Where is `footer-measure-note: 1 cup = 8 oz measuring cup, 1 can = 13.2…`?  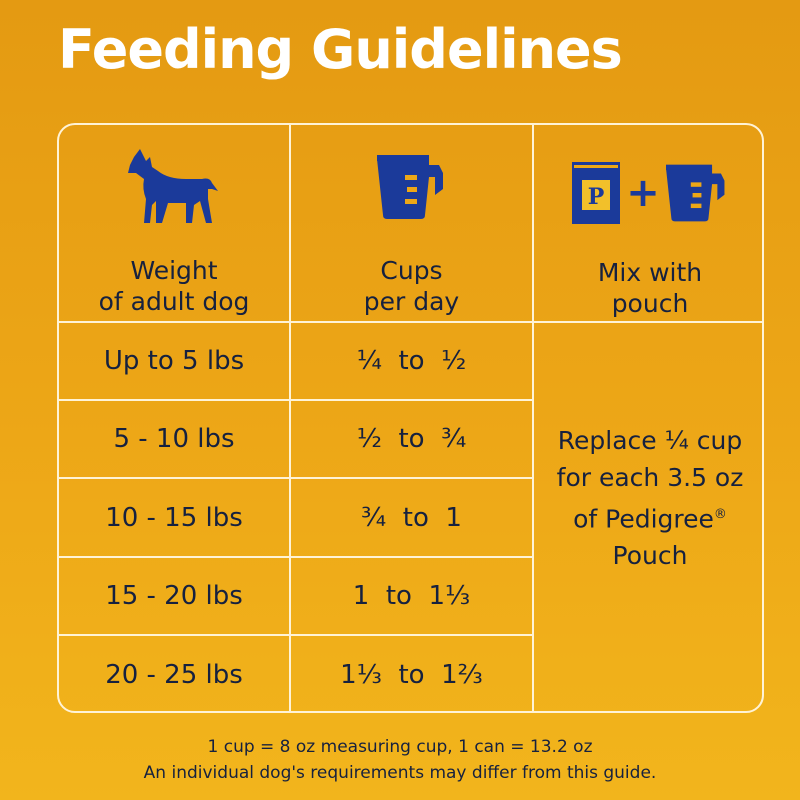
footer-measure-note: 1 cup = 8 oz measuring cup, 1 can = 13.2… is located at coordinates (400, 747).